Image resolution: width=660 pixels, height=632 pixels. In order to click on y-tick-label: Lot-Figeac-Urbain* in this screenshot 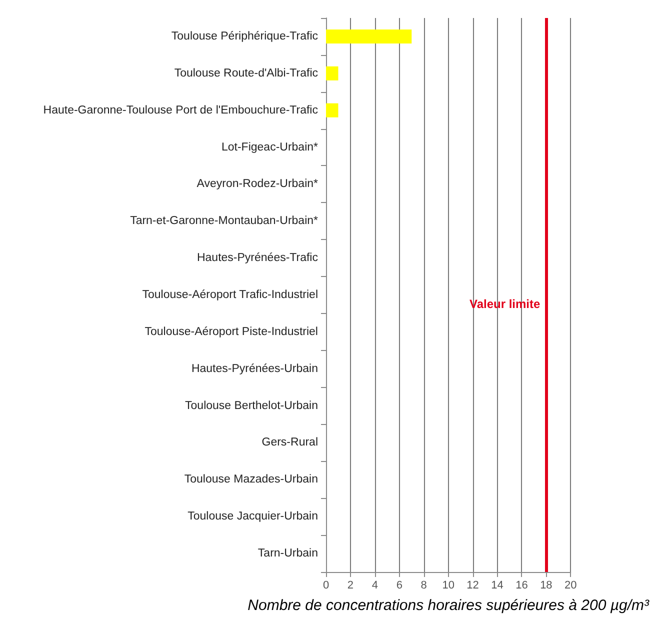, I will do `click(270, 147)`.